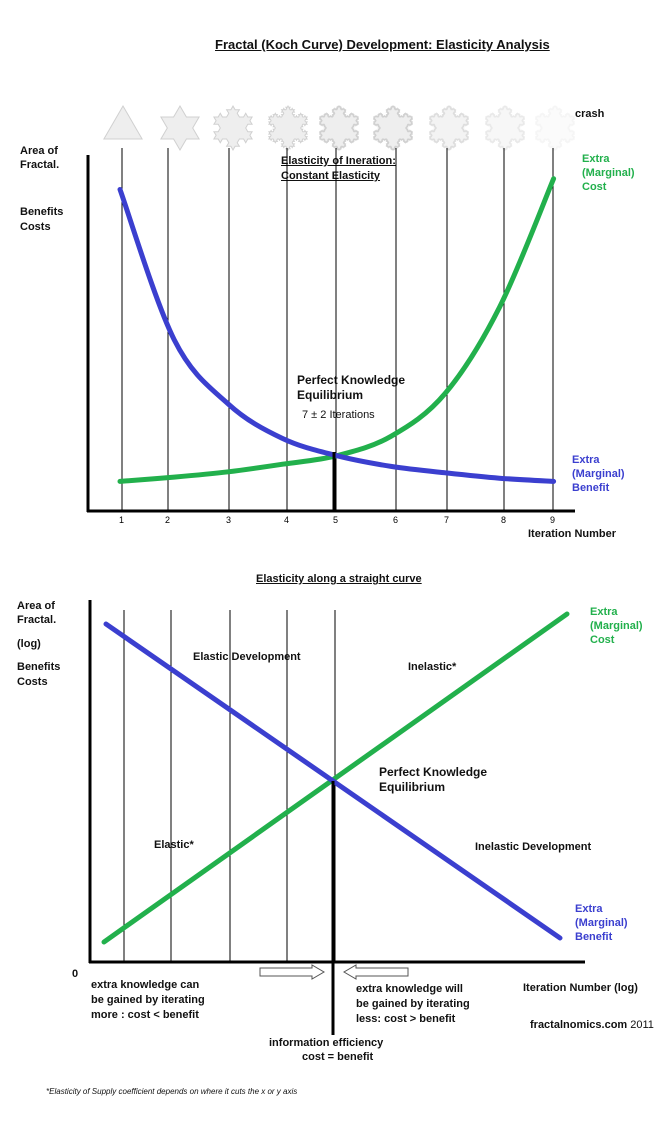 Image resolution: width=671 pixels, height=1132 pixels. What do you see at coordinates (598, 474) in the screenshot?
I see `top-benefit-label-2: (Marginal)` at bounding box center [598, 474].